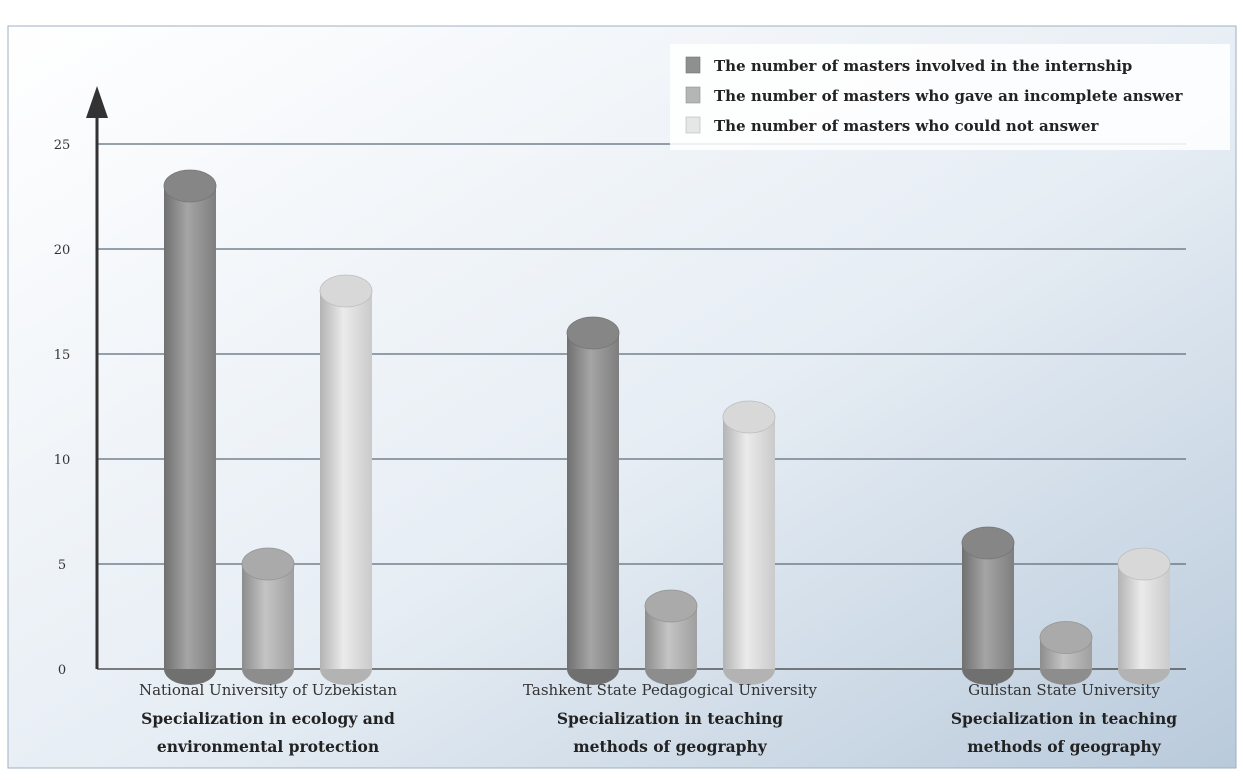 This screenshot has width=1243, height=780. What do you see at coordinates (62, 670) in the screenshot?
I see `y-tick-label: 0` at bounding box center [62, 670].